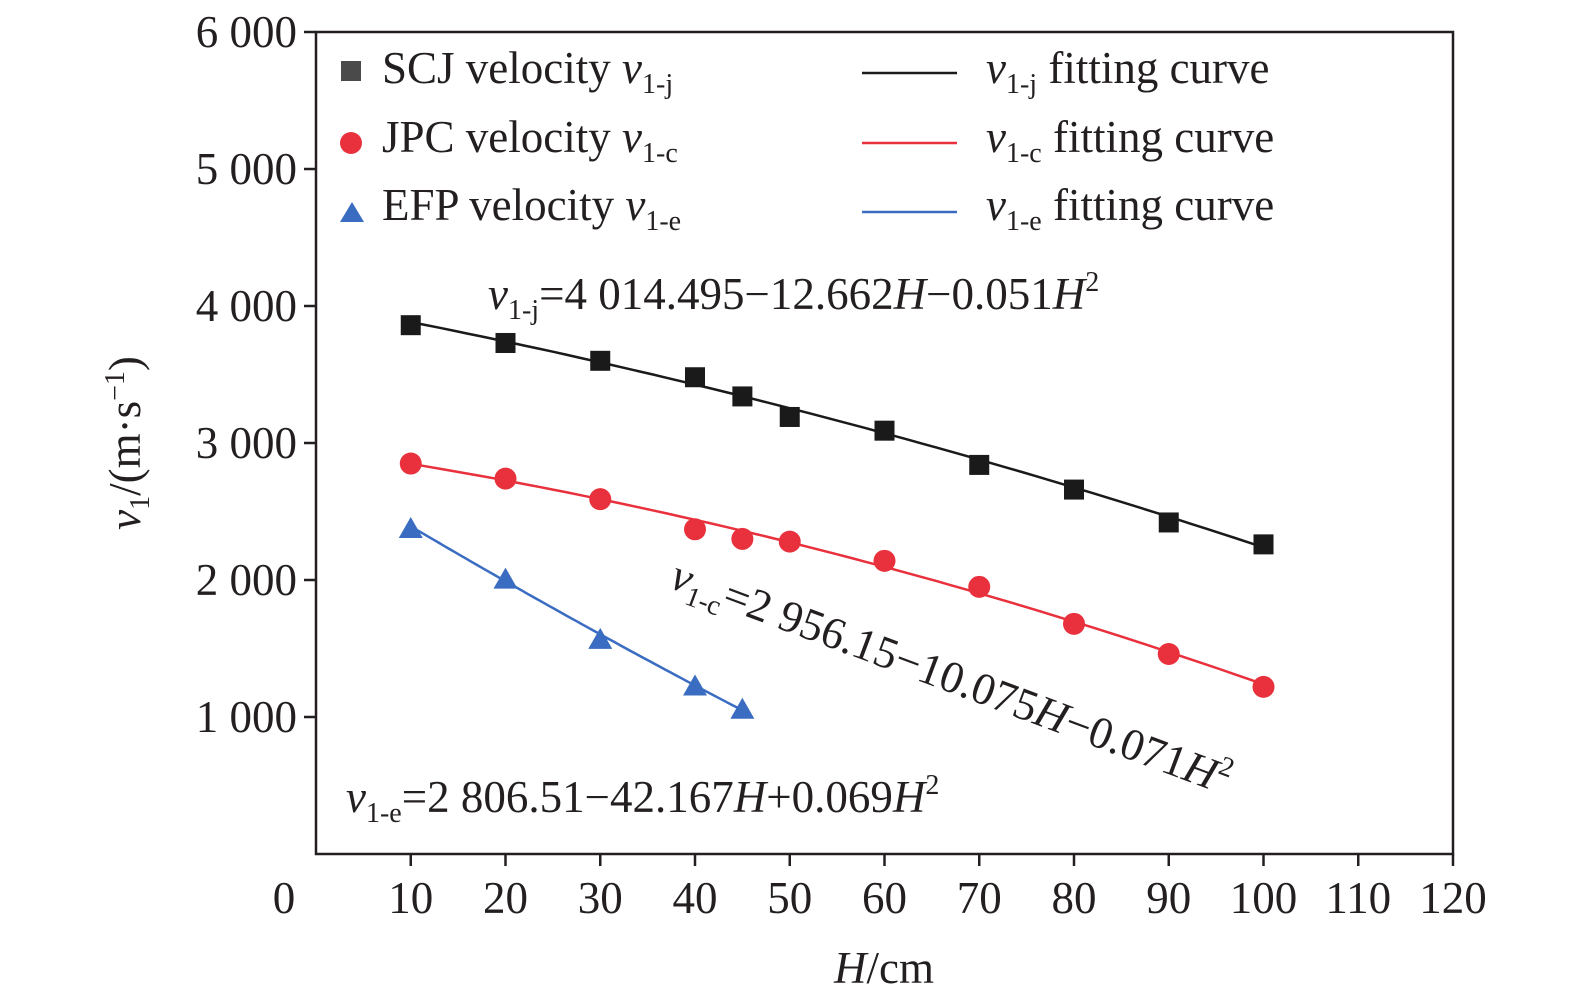 This screenshot has height=1006, width=1575. Describe the element at coordinates (246, 32) in the screenshot. I see `y-tick-label: 6 000` at that location.